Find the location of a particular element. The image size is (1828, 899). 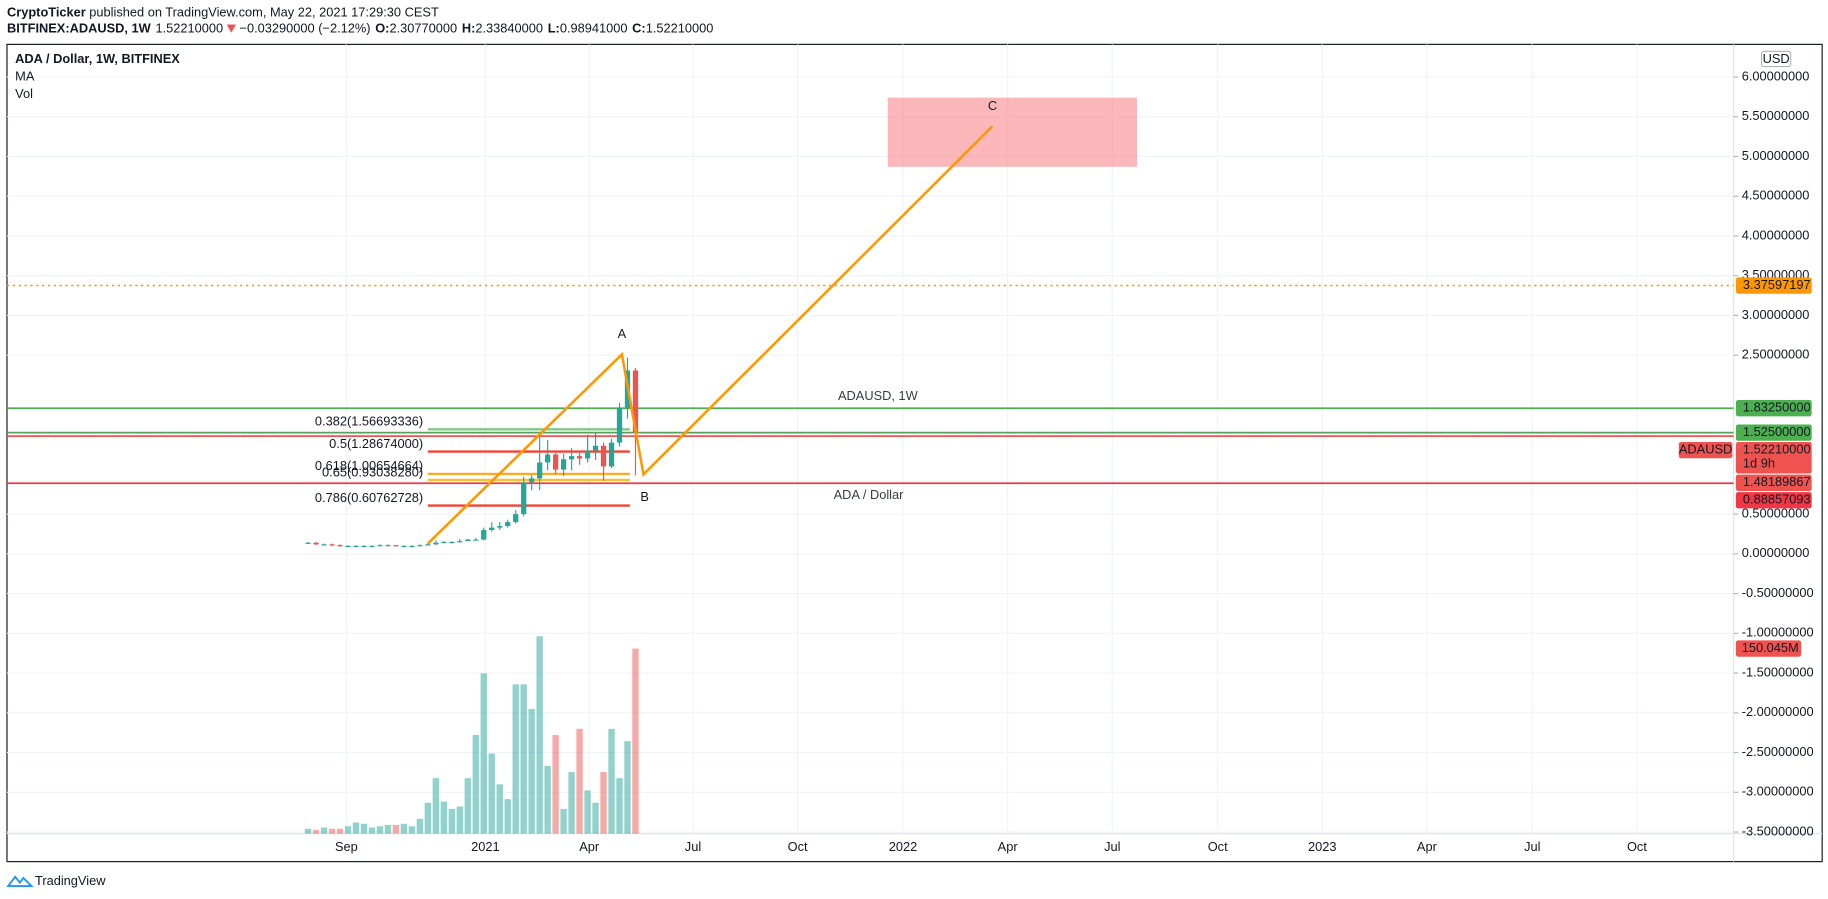

y-tick-label: 5.00000000 is located at coordinates (1776, 155).